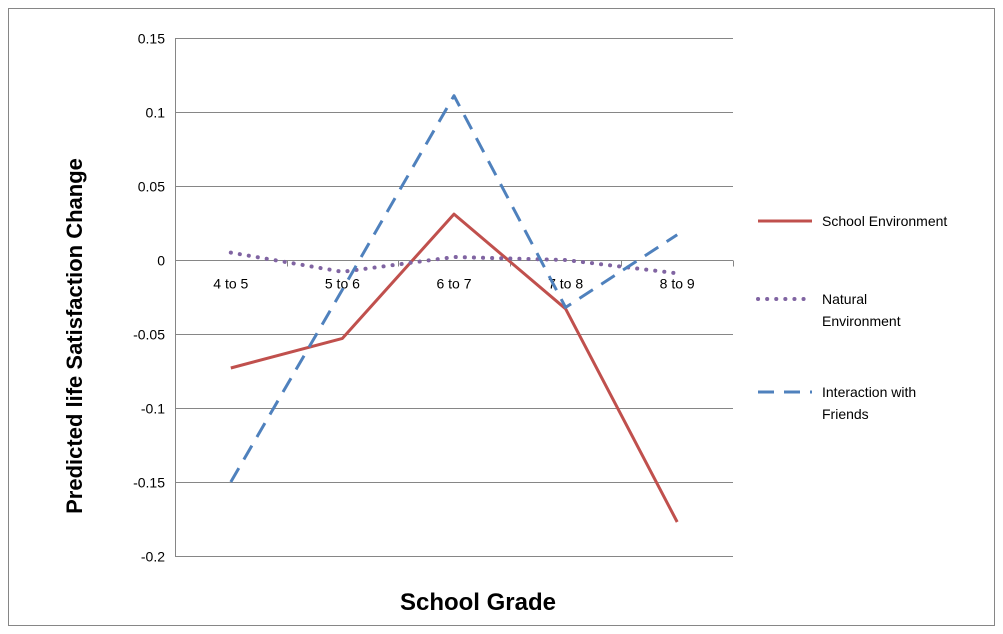 This screenshot has width=1003, height=634. What do you see at coordinates (151, 39) in the screenshot?
I see `y-tick-label: 0.15` at bounding box center [151, 39].